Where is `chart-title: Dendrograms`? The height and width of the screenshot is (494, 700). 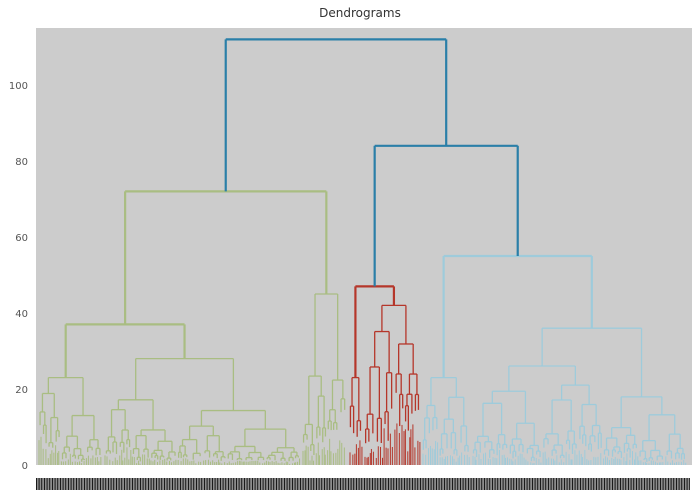 chart-title: Dendrograms is located at coordinates (360, 13).